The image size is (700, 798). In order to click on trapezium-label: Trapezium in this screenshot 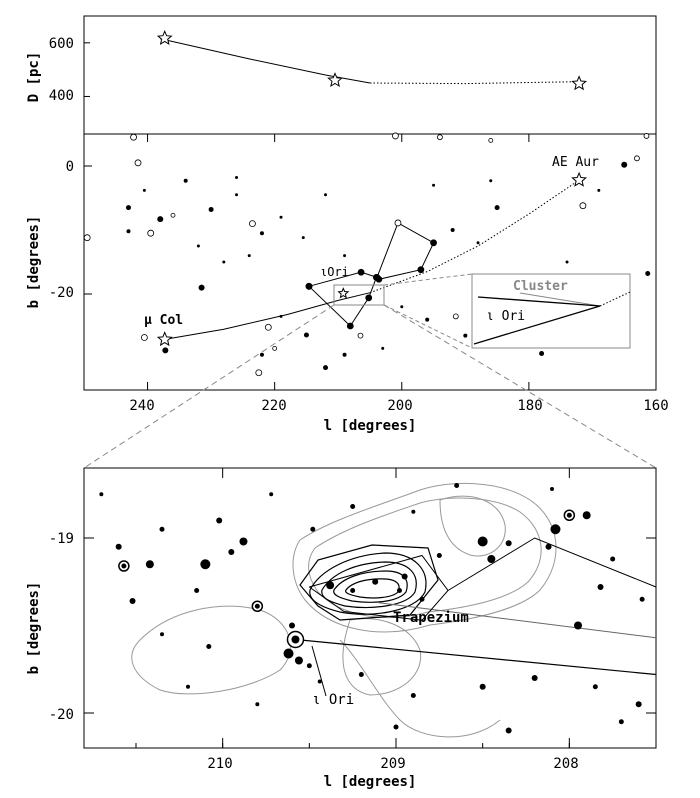, I will do `click(431, 618)`.